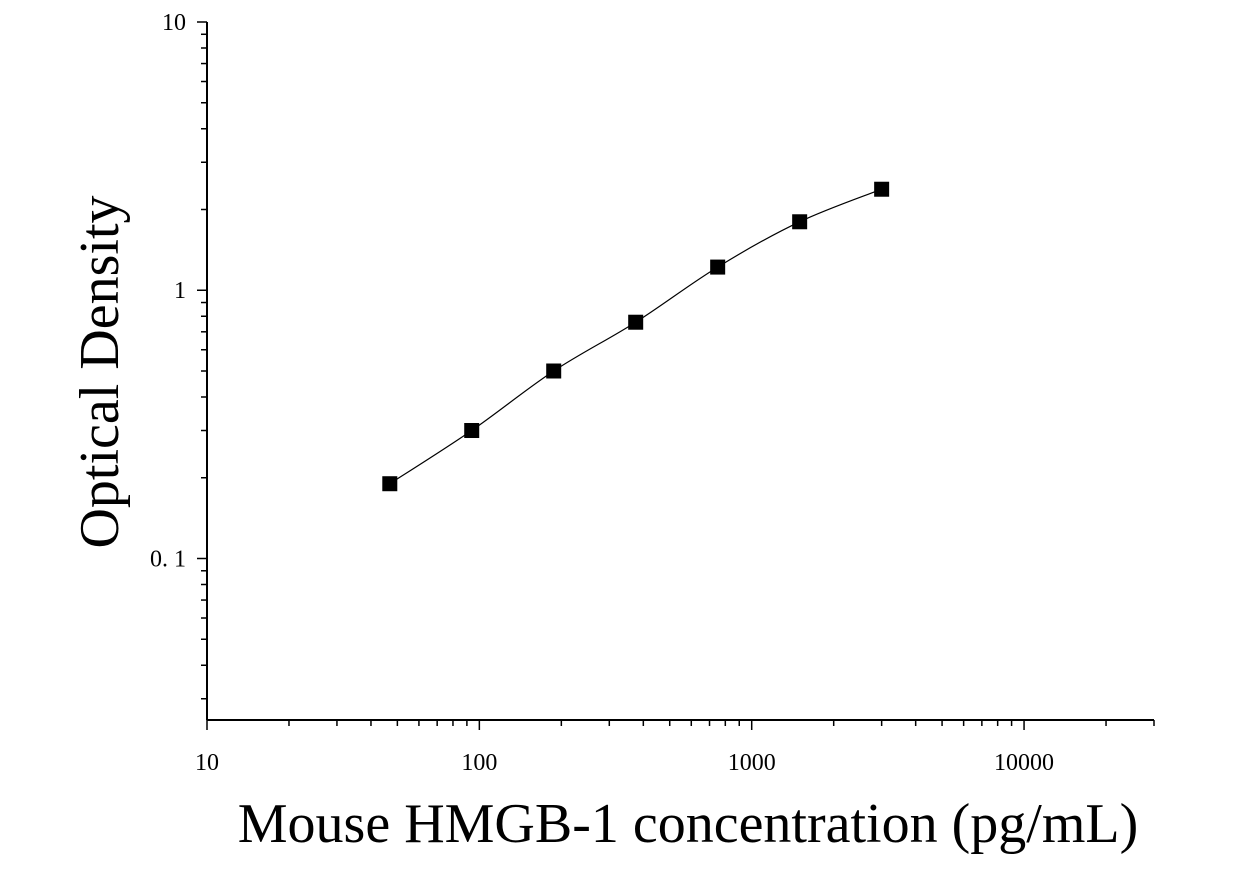 This screenshot has width=1237, height=875. Describe the element at coordinates (180, 291) in the screenshot. I see `y-tick-label: 1` at that location.